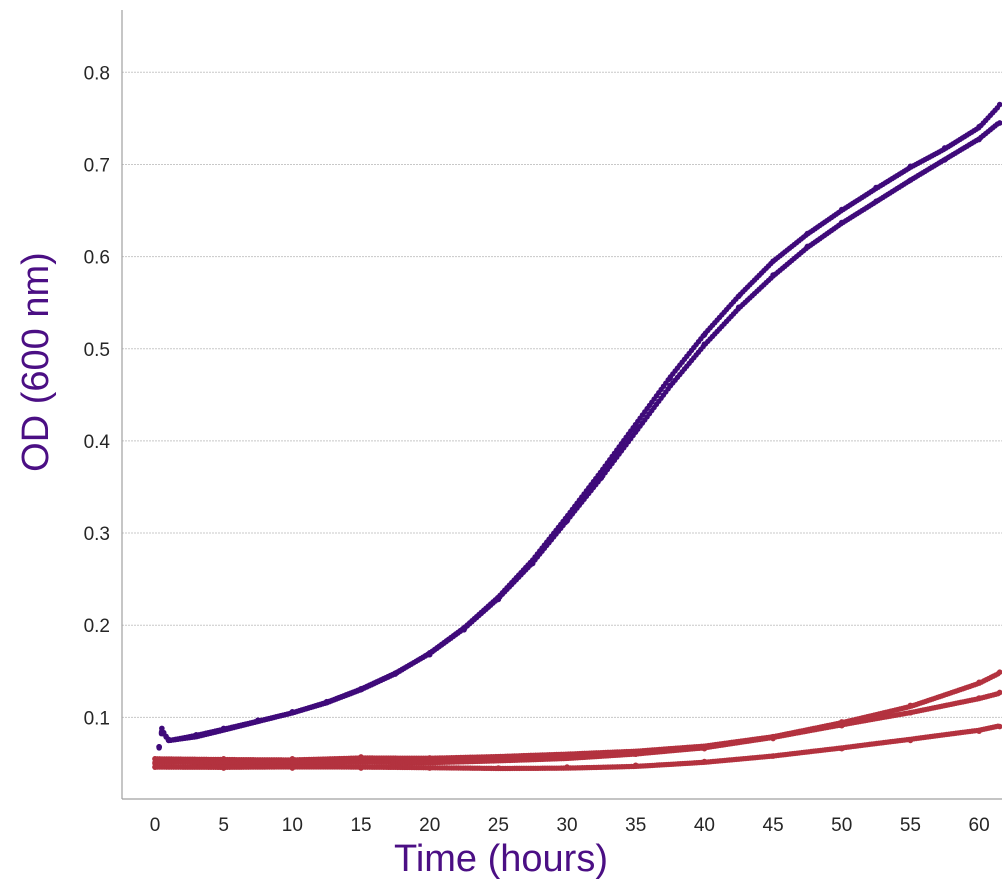 The image size is (1002, 890). Describe the element at coordinates (36, 362) in the screenshot. I see `y-axis-title: OD (600 nm)` at that location.